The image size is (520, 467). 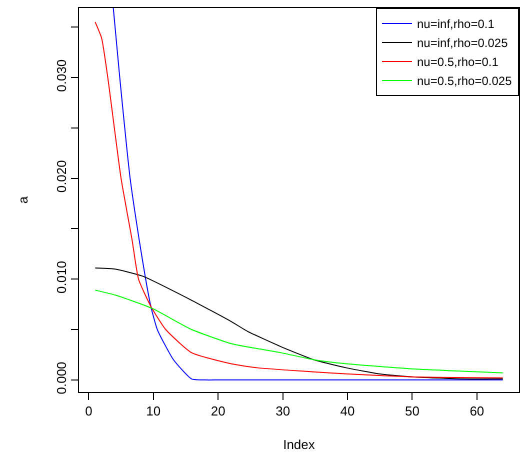 I want to click on x-tick-label: 40, so click(x=347, y=411).